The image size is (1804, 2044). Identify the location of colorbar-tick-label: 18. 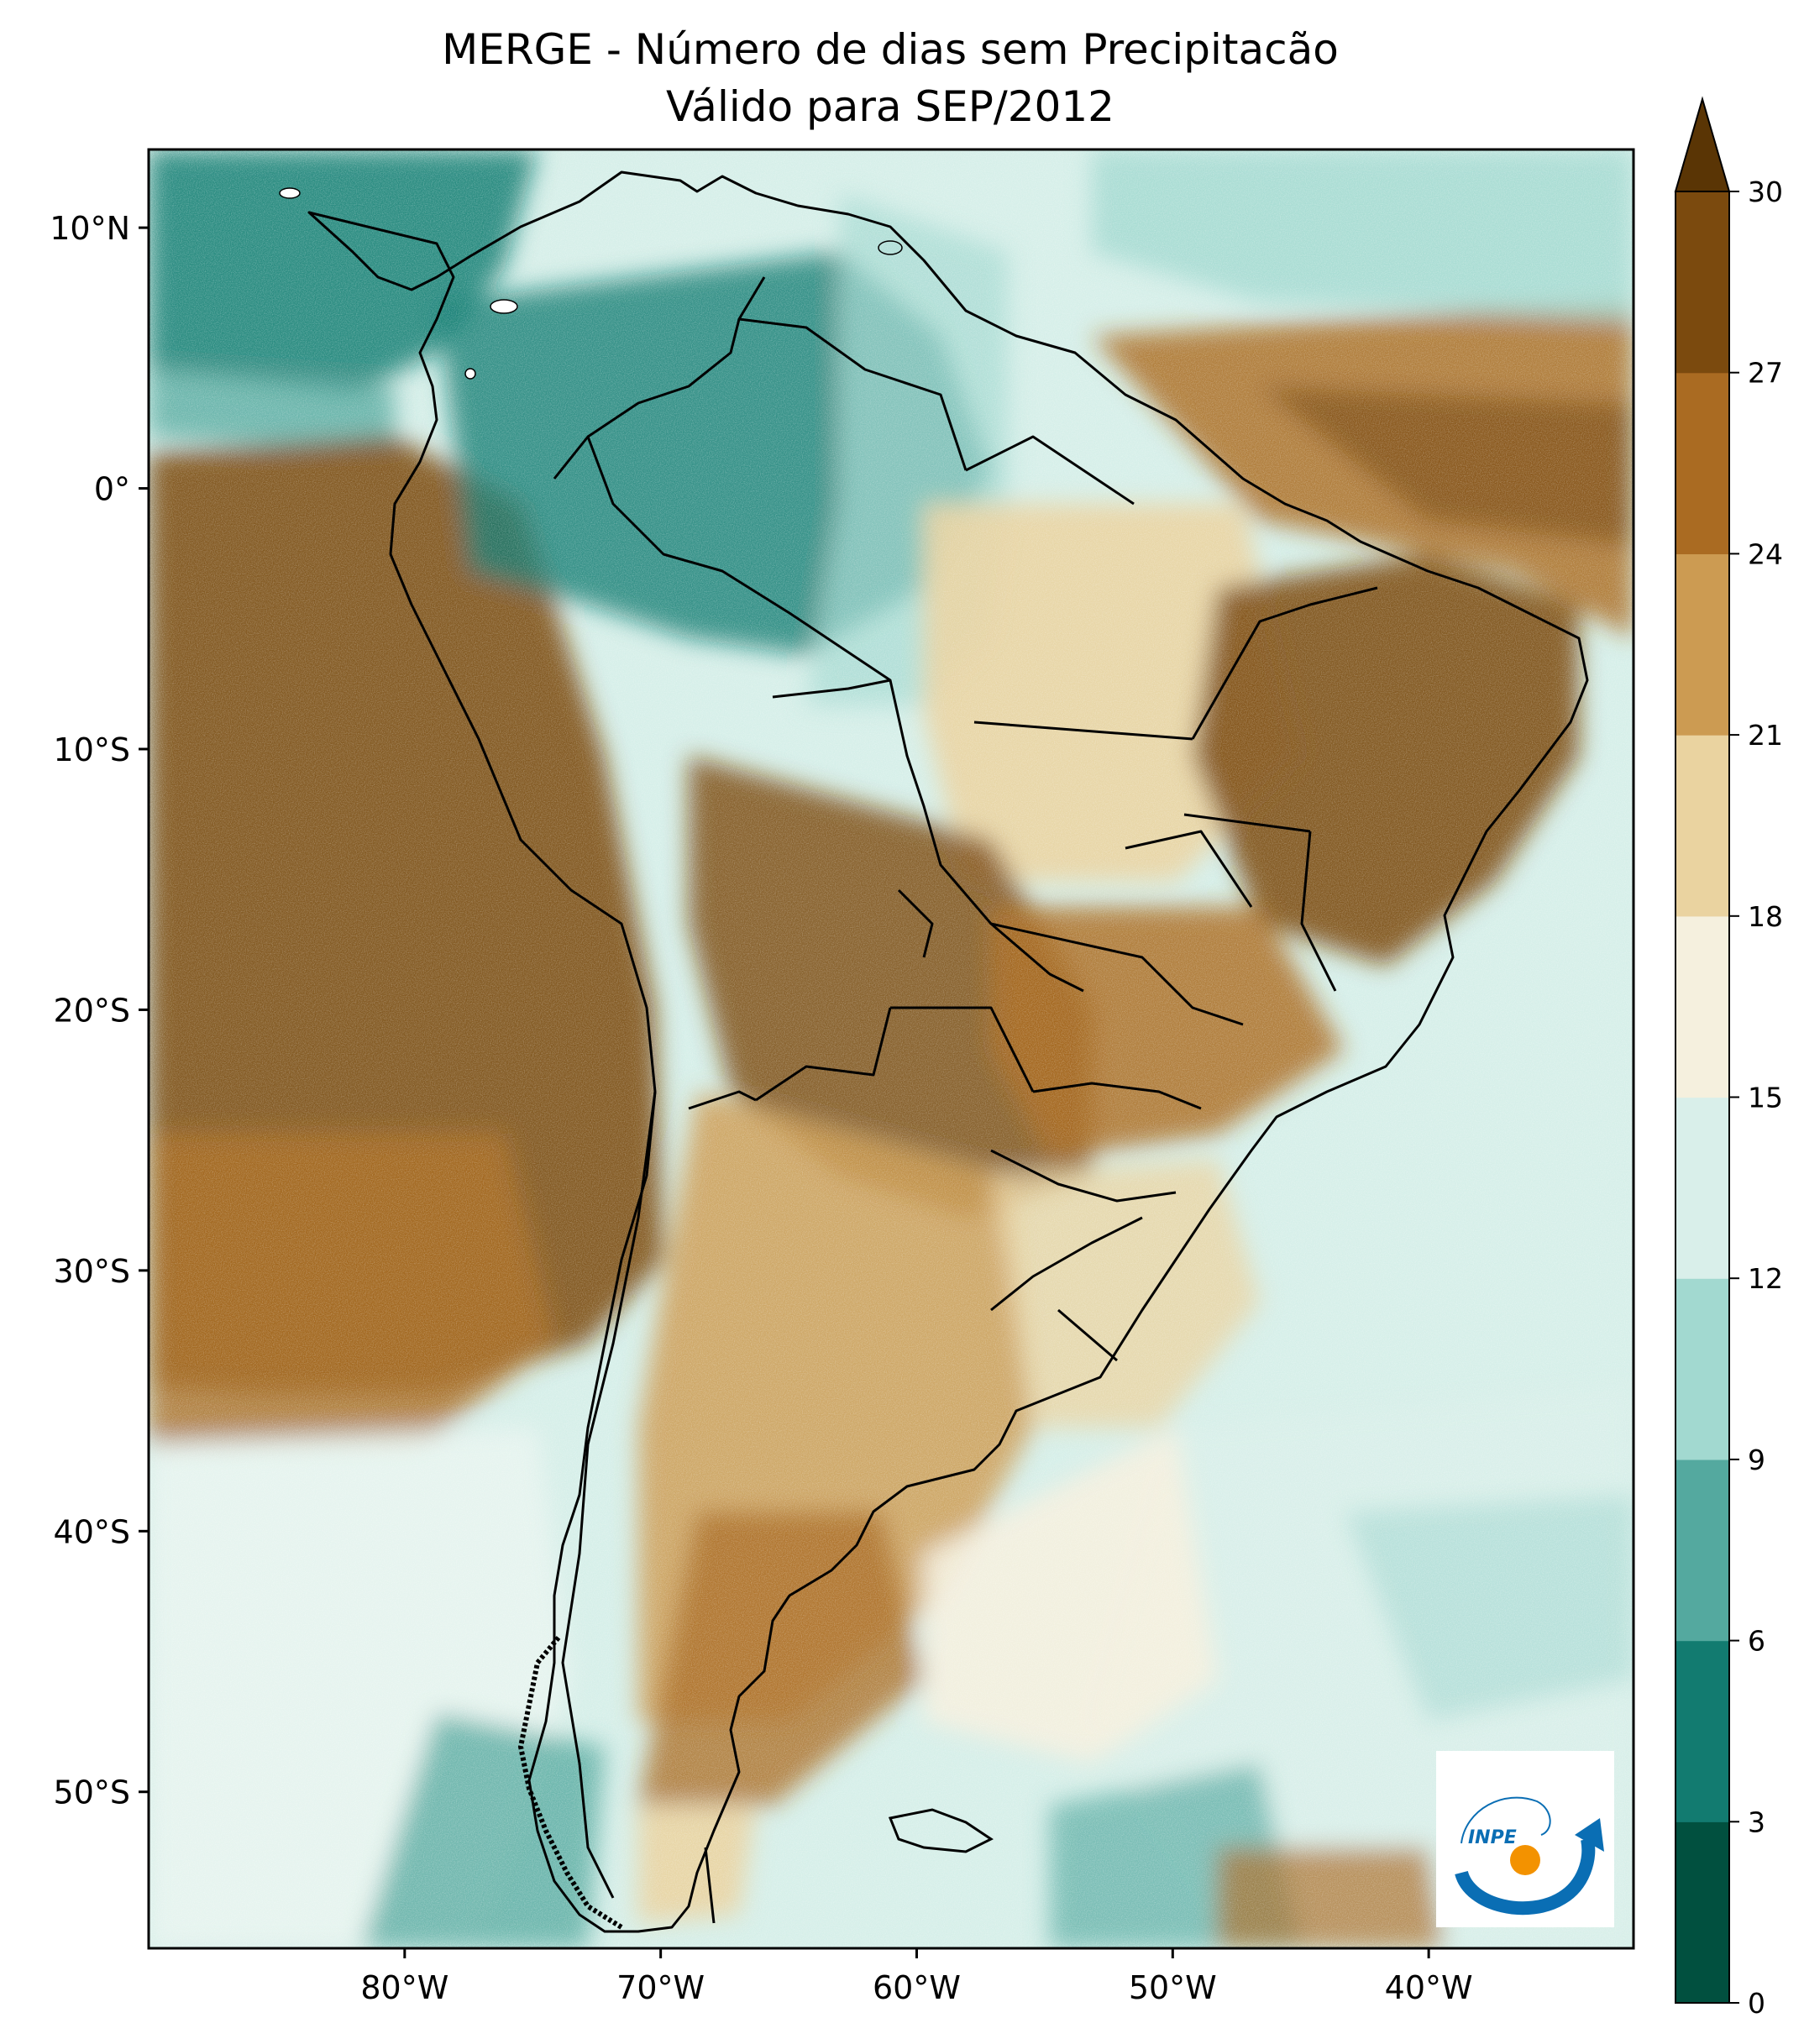
(1765, 916).